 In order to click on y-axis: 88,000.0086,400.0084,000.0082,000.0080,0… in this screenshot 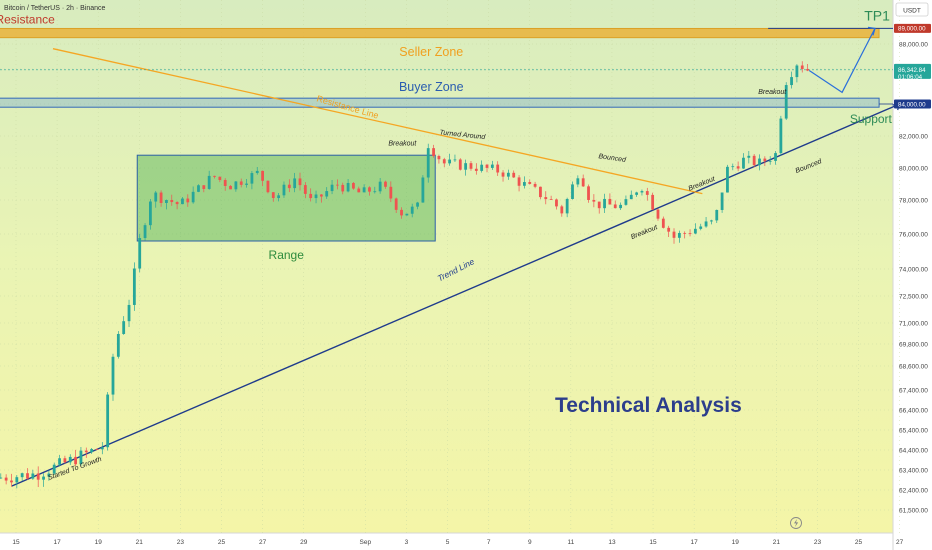, I will do `click(912, 269)`.